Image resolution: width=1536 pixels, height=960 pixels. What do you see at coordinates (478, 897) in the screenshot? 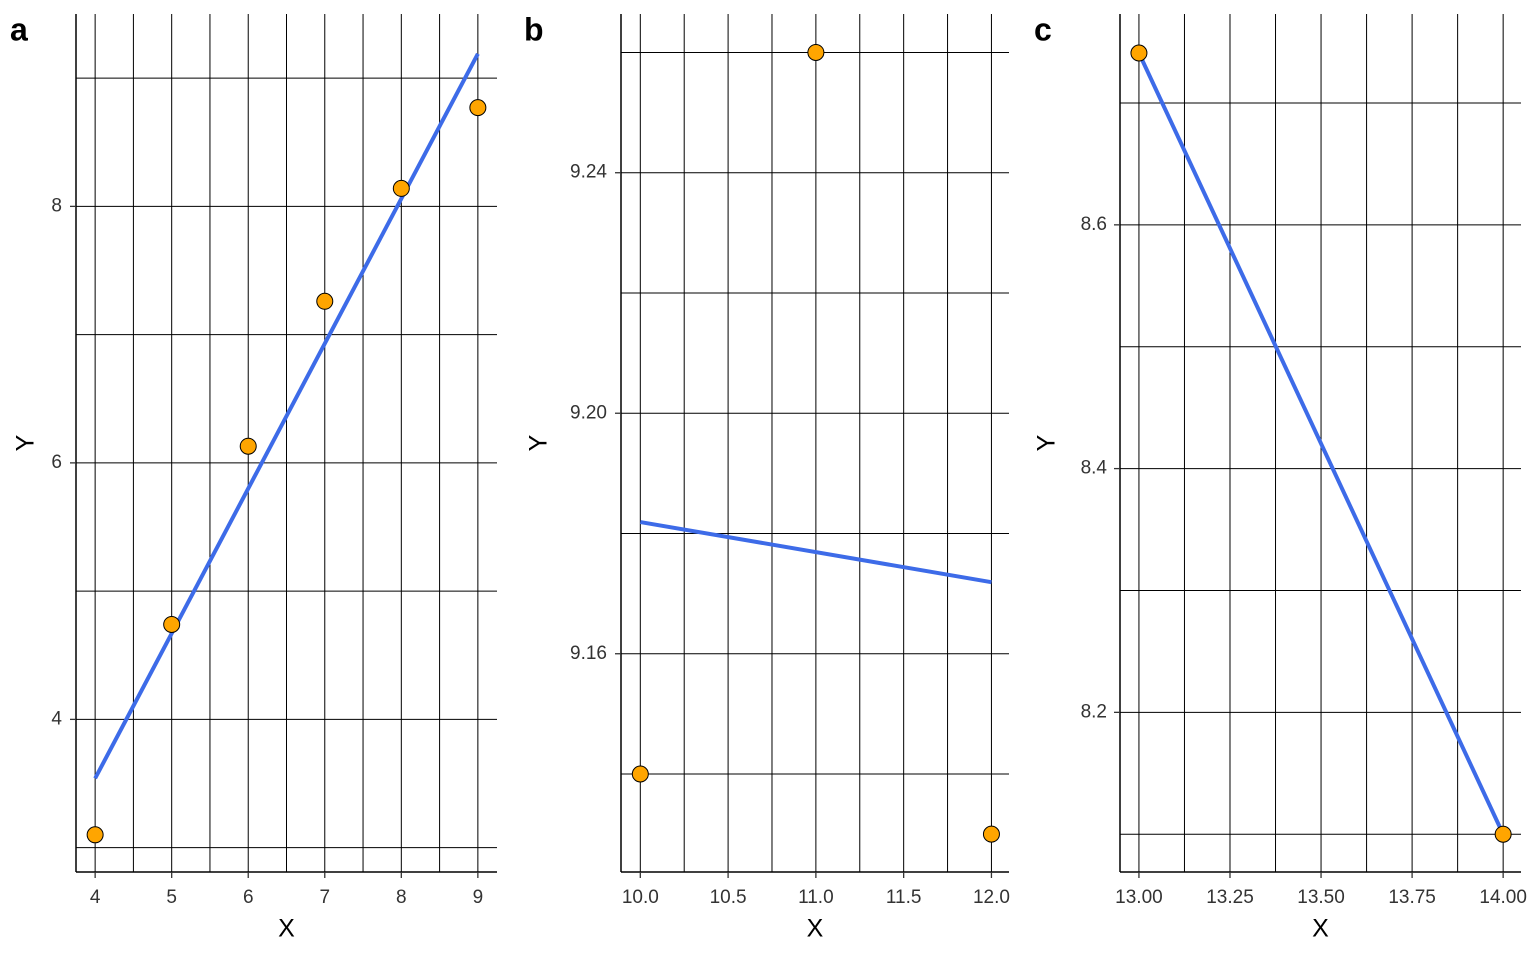
I see `x-tick-label: 9` at bounding box center [478, 897].